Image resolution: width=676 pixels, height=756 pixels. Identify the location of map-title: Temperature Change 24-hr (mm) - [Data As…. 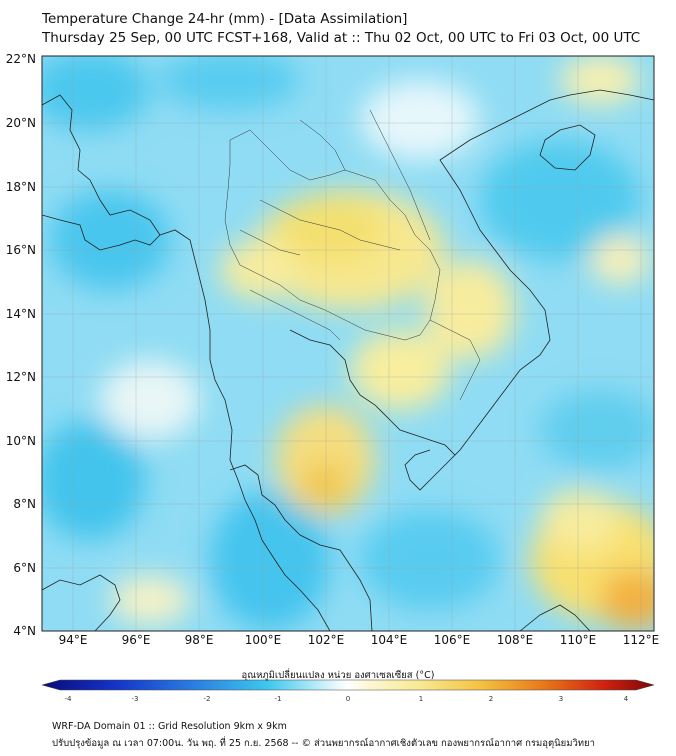
(225, 19).